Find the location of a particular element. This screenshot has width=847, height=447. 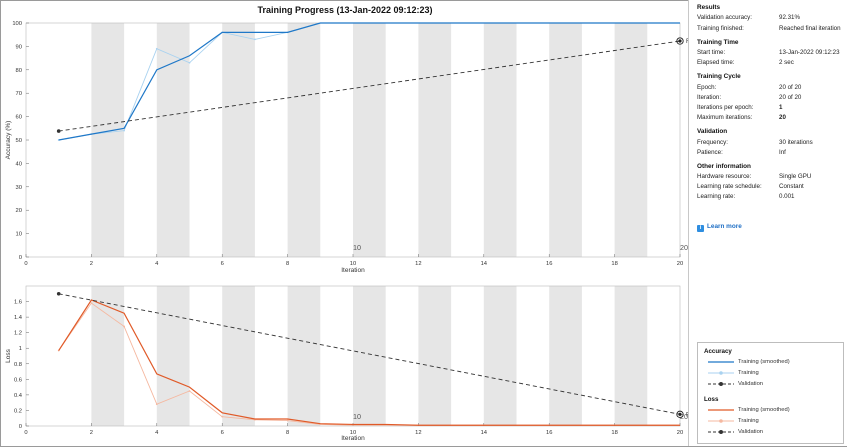

learn-more-link: i Learn more is located at coordinates (719, 227).